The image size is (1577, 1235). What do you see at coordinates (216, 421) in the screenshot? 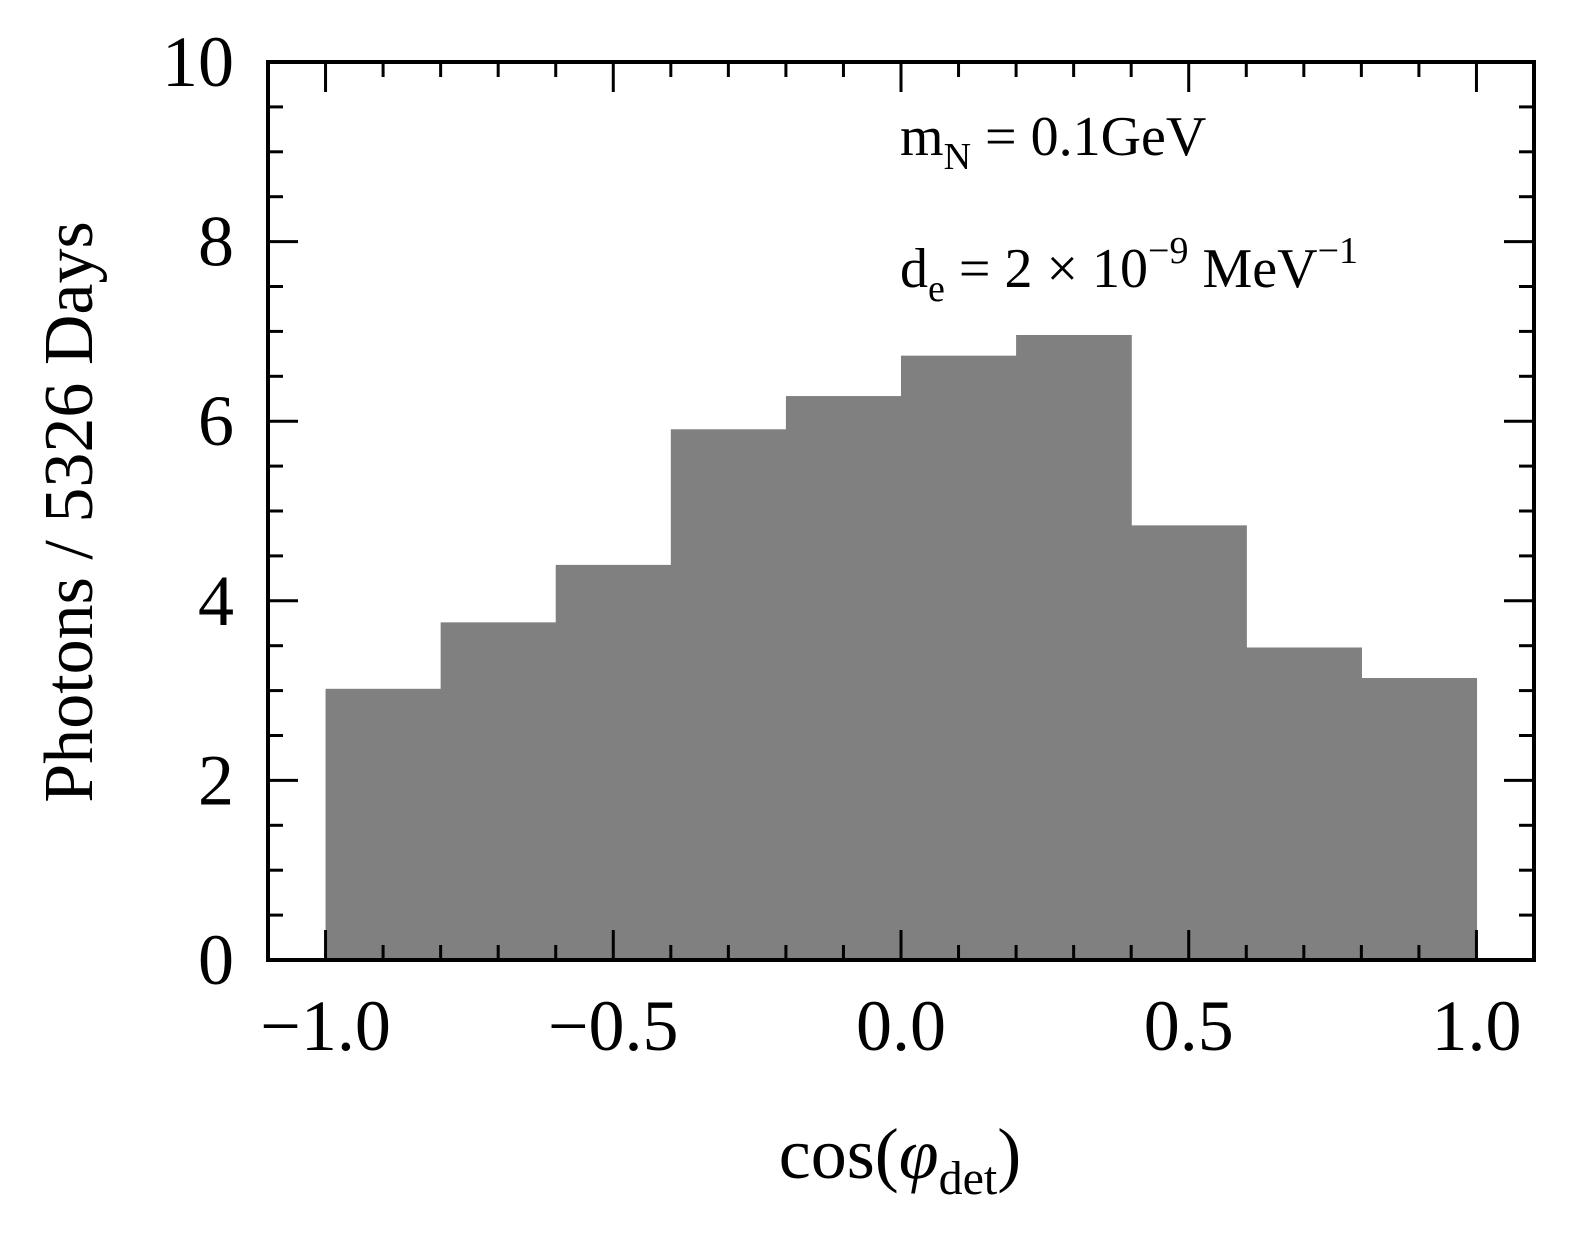
I see `y-tick-label: 6` at bounding box center [216, 421].